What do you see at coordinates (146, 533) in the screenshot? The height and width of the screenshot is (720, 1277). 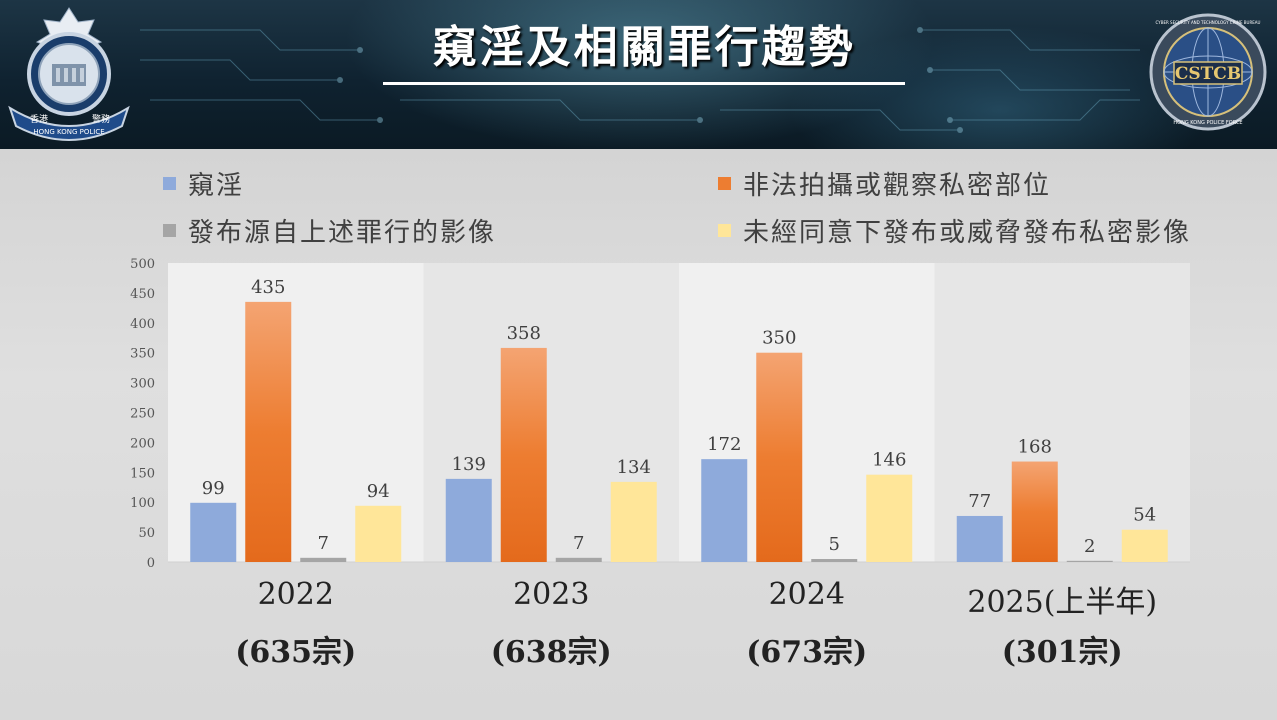 I see `y-tick-label: 50` at bounding box center [146, 533].